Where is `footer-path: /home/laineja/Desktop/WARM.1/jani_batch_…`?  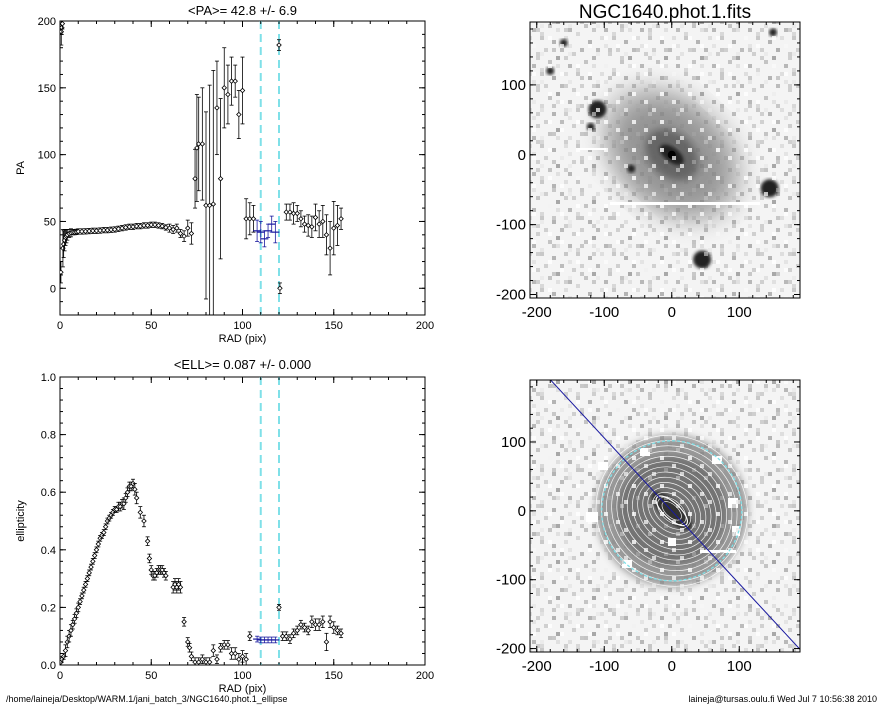 footer-path: /home/laineja/Desktop/WARM.1/jani_batch_… is located at coordinates (147, 699).